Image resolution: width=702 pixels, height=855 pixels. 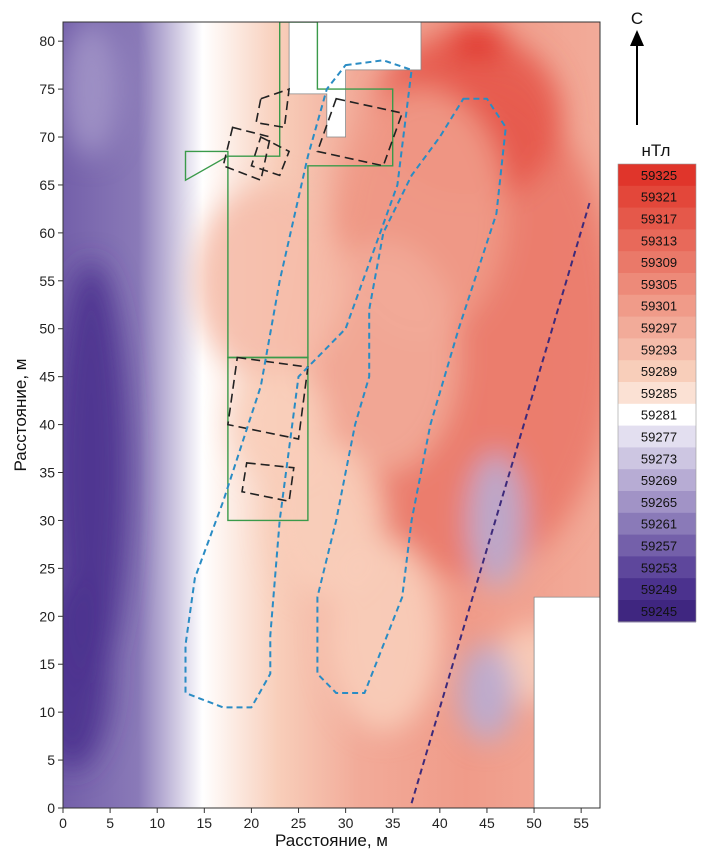 What do you see at coordinates (47, 377) in the screenshot?
I see `y-tick-label: 45` at bounding box center [47, 377].